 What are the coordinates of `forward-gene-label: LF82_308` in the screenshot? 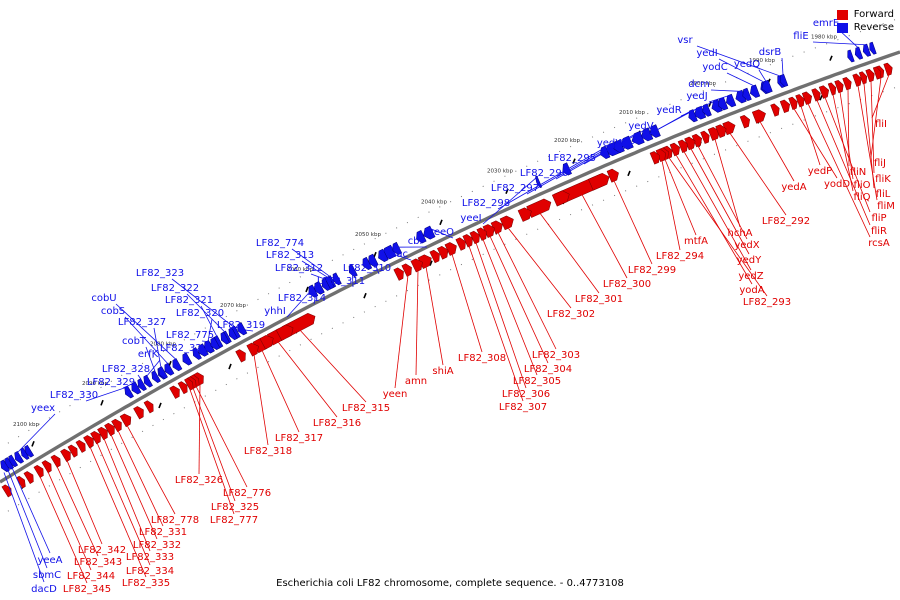 It's located at (482, 358).